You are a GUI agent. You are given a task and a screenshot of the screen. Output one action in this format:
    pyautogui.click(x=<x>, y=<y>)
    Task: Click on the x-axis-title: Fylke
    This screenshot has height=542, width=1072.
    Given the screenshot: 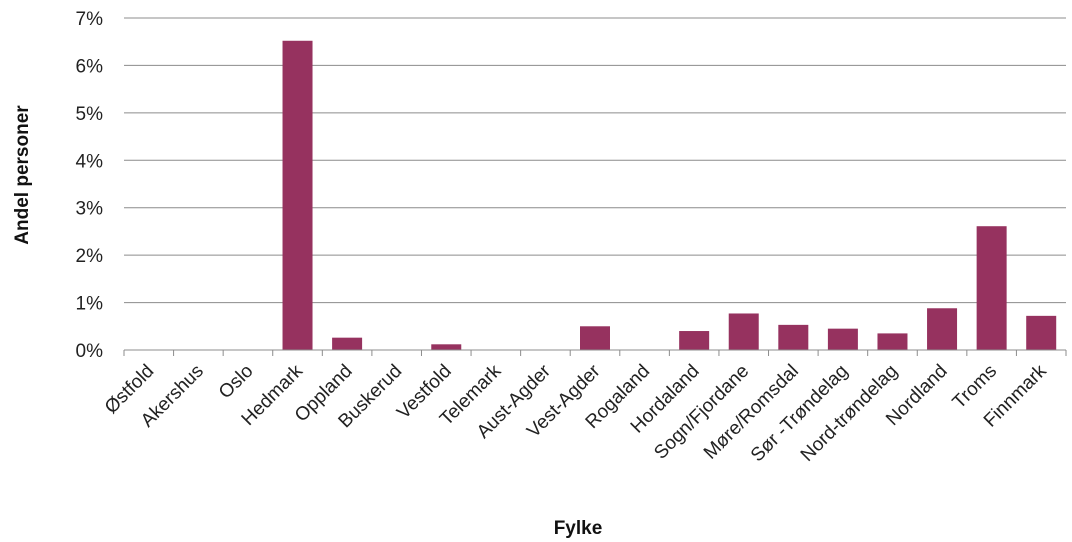 What is the action you would take?
    pyautogui.click(x=578, y=528)
    